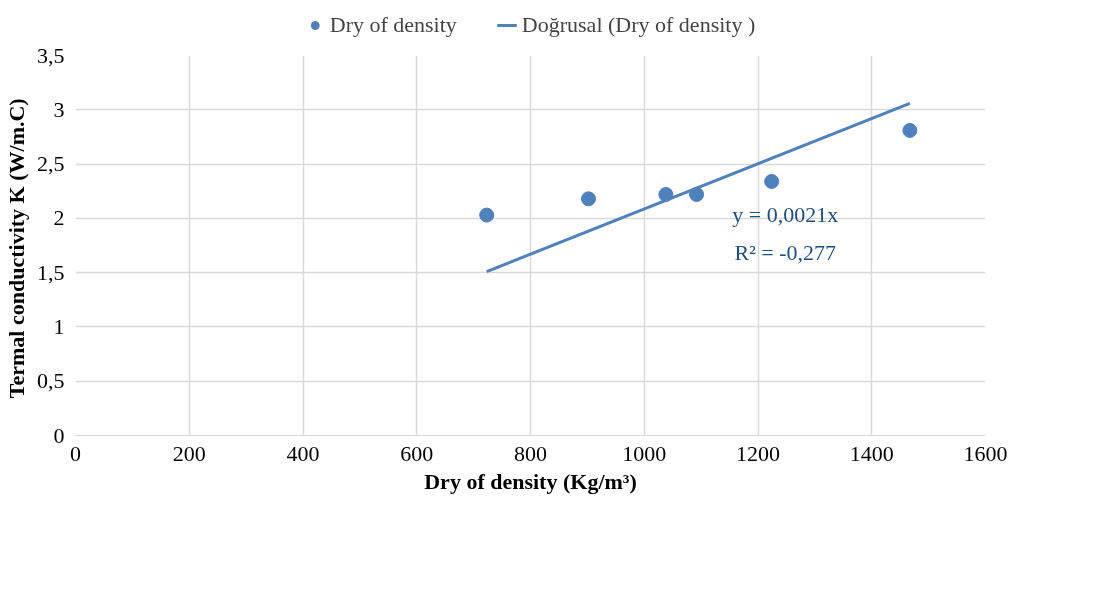 Image resolution: width=1120 pixels, height=610 pixels. I want to click on x-tick-label: 200, so click(189, 453).